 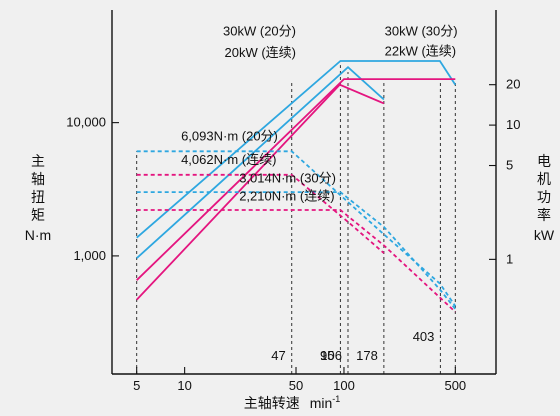 What do you see at coordinates (321, 403) in the screenshot?
I see `x-axis-unit: min` at bounding box center [321, 403].